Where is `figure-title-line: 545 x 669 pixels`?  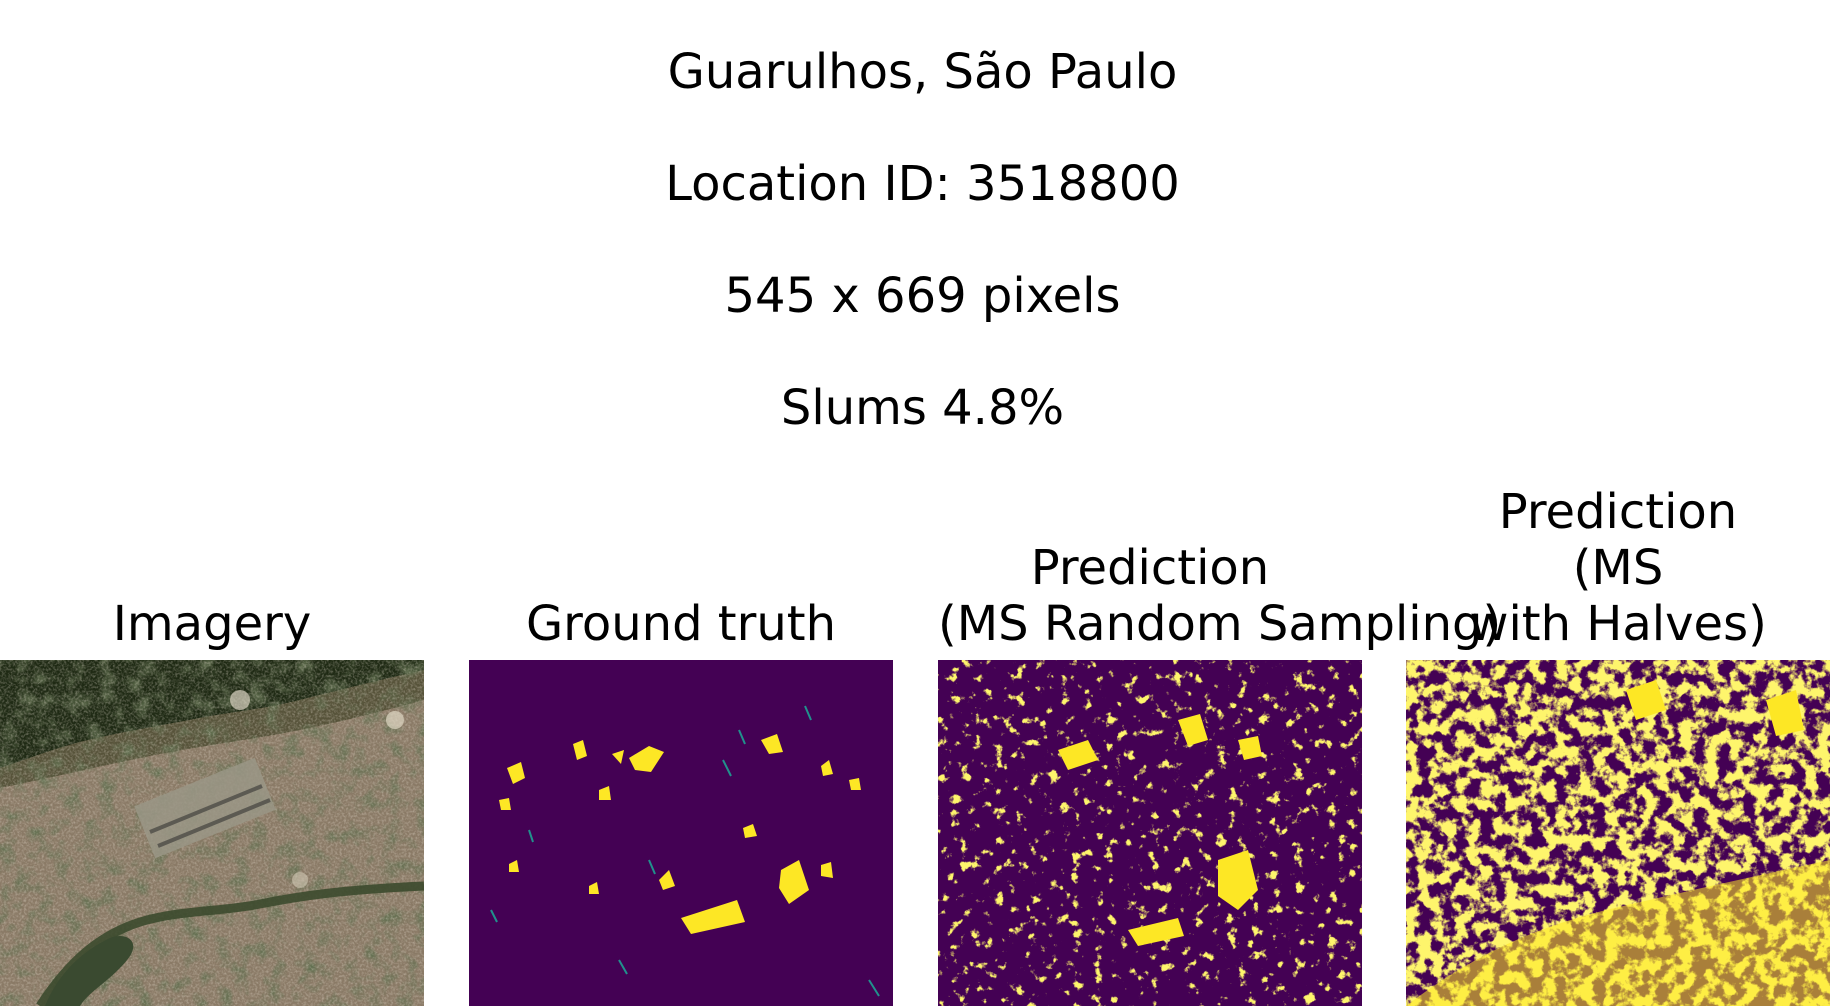
figure-title-line: 545 x 669 pixels is located at coordinates (922, 296).